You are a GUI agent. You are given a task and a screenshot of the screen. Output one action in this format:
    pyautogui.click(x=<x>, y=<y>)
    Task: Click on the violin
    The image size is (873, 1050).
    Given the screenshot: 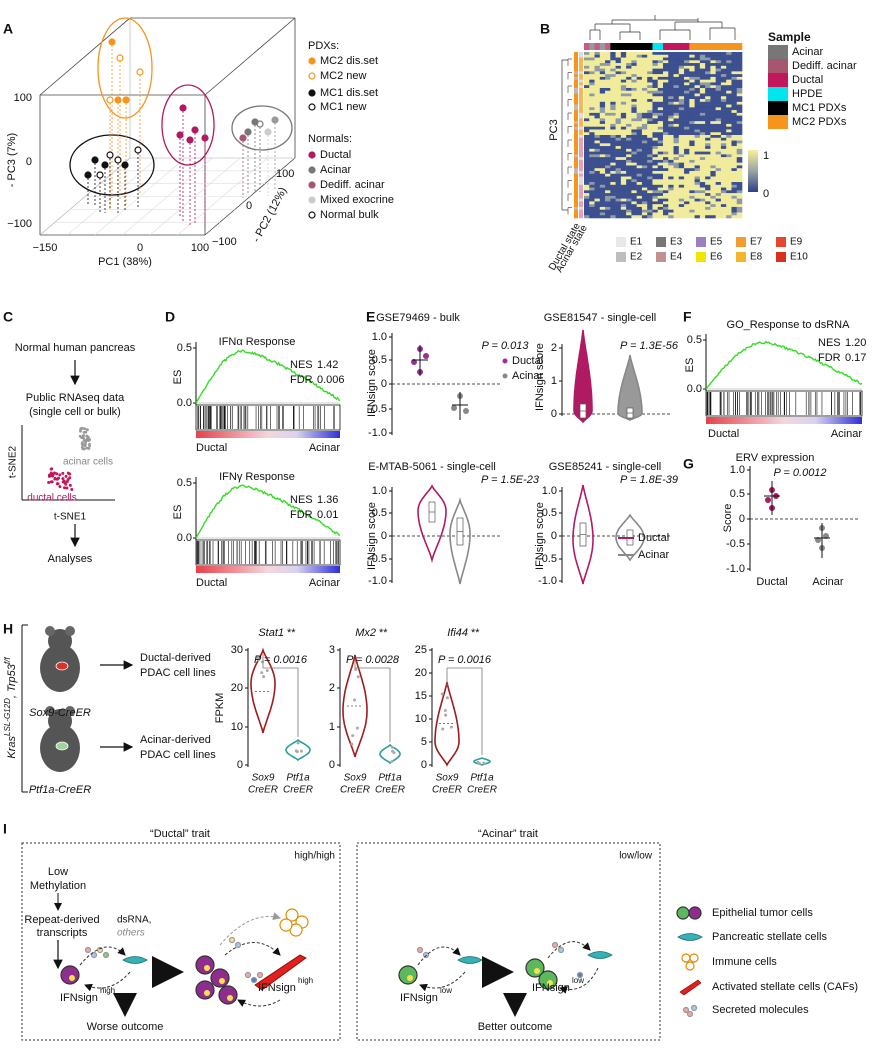 What is the action you would take?
    pyautogui.click(x=460, y=541)
    